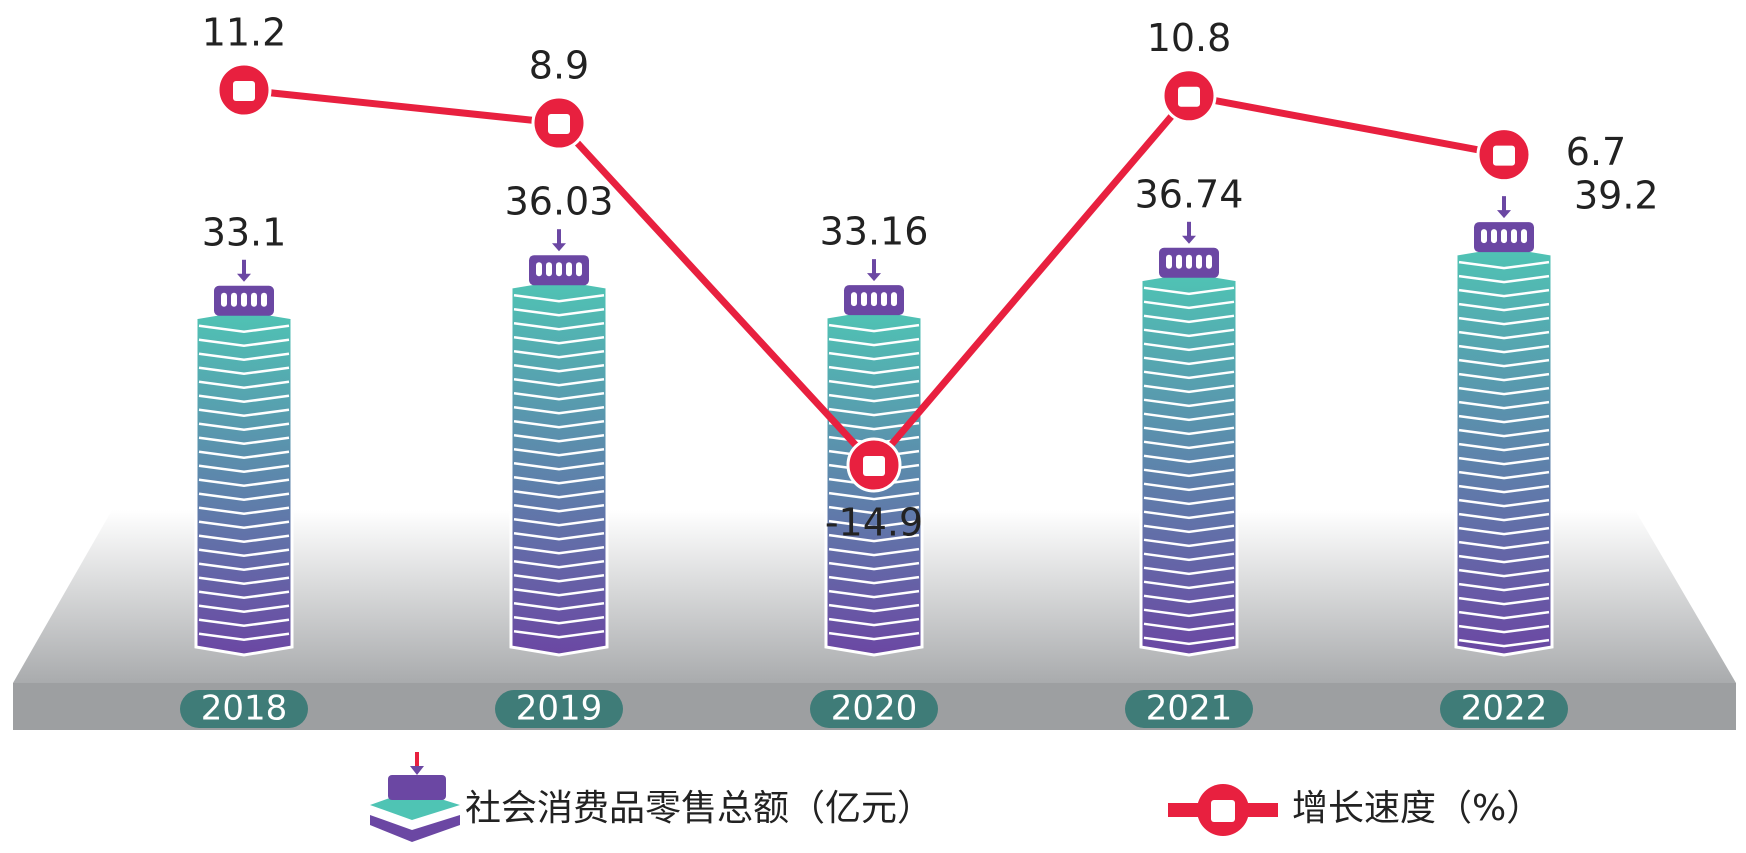  What do you see at coordinates (244, 232) in the screenshot?
I see `bar-value-label: 33.1` at bounding box center [244, 232].